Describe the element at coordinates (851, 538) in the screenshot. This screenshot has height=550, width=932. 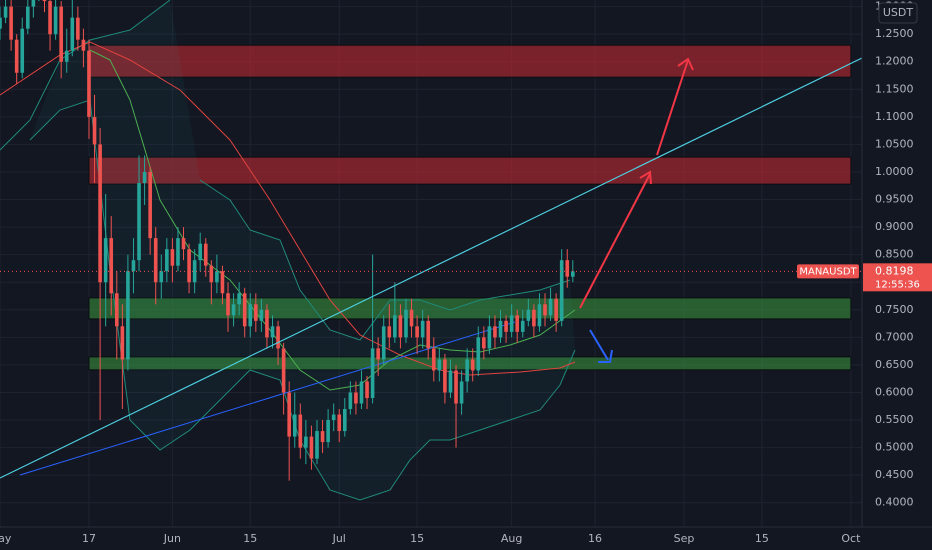
I see `x-tick-label: Oct` at that location.